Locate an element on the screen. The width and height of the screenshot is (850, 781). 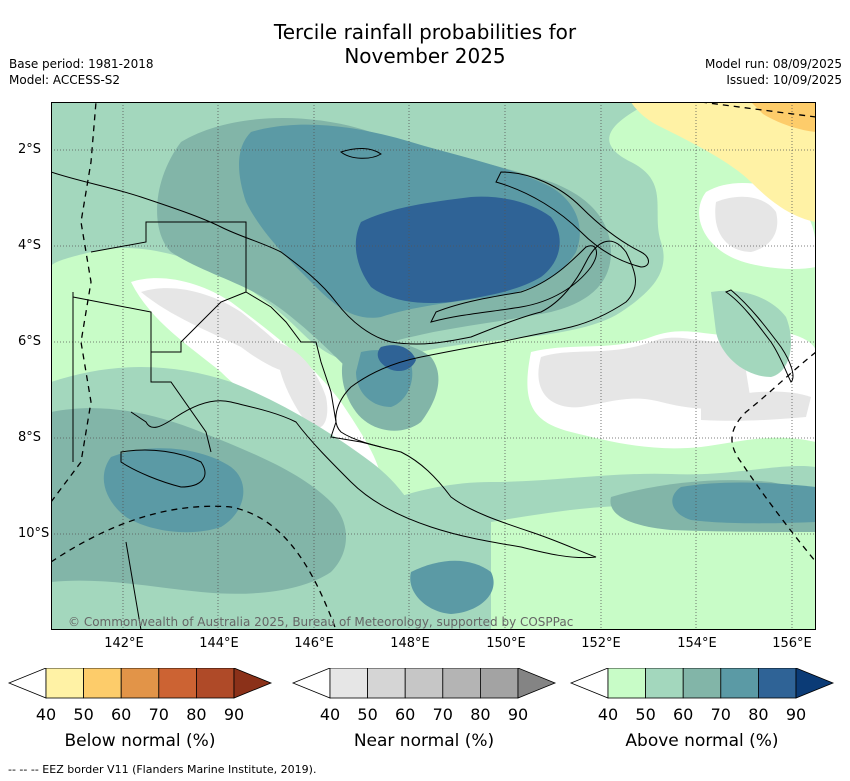
colorbar-above-tick-80: 80 is located at coordinates (758, 714).